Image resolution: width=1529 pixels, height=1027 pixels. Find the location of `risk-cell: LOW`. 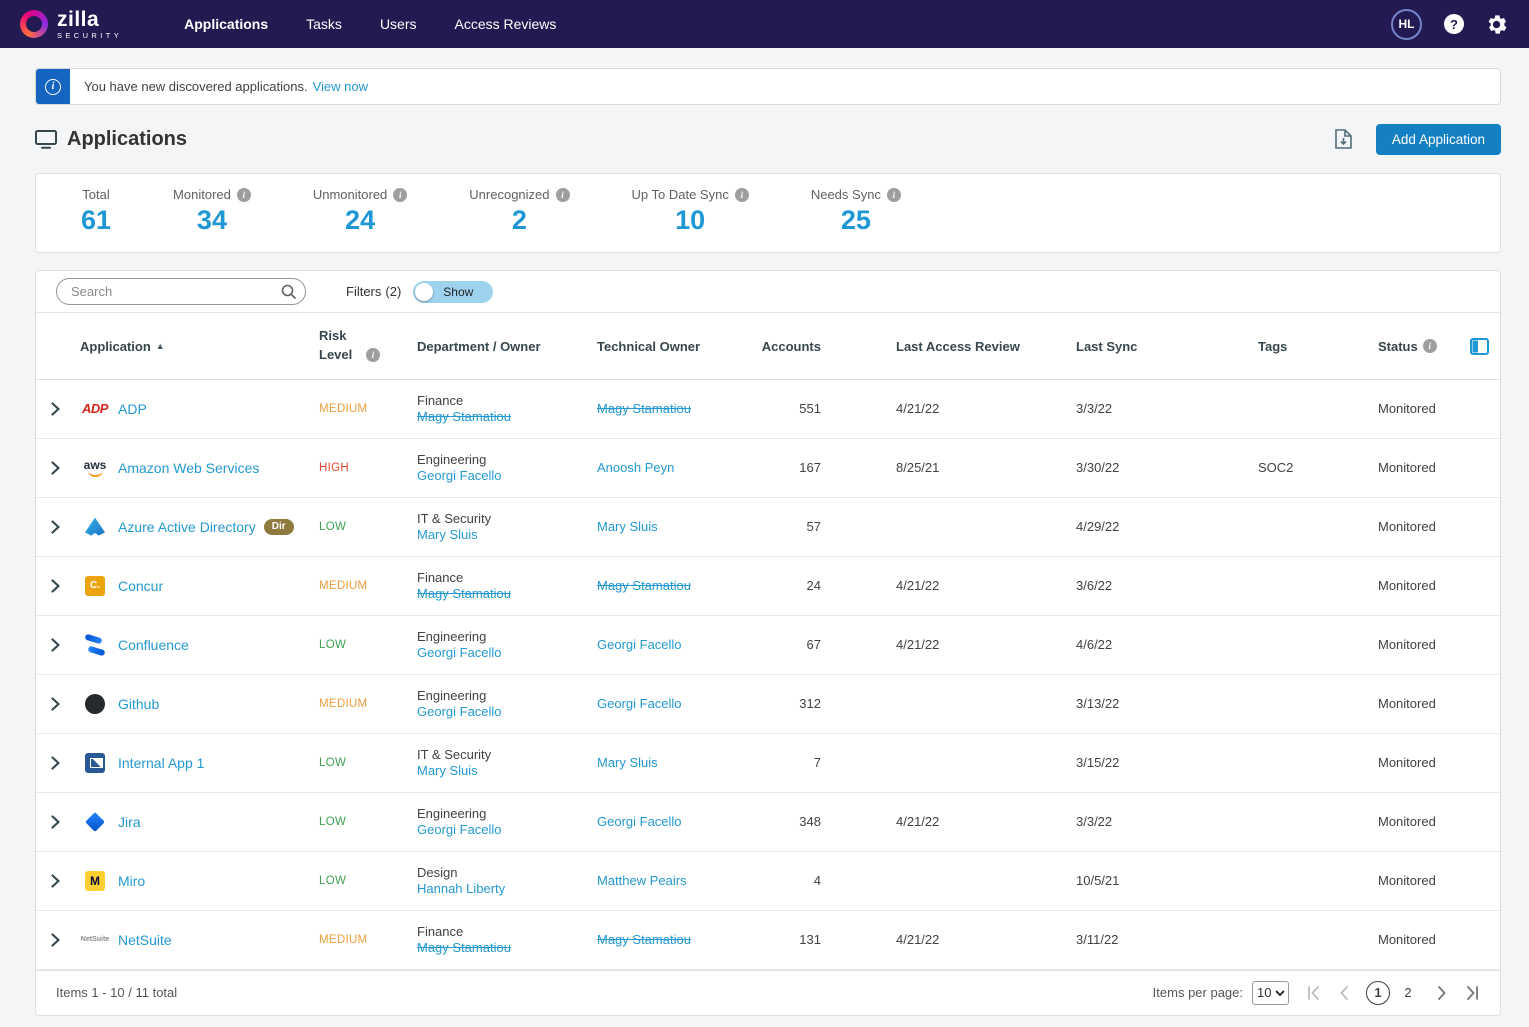

risk-cell: LOW is located at coordinates (366, 881).